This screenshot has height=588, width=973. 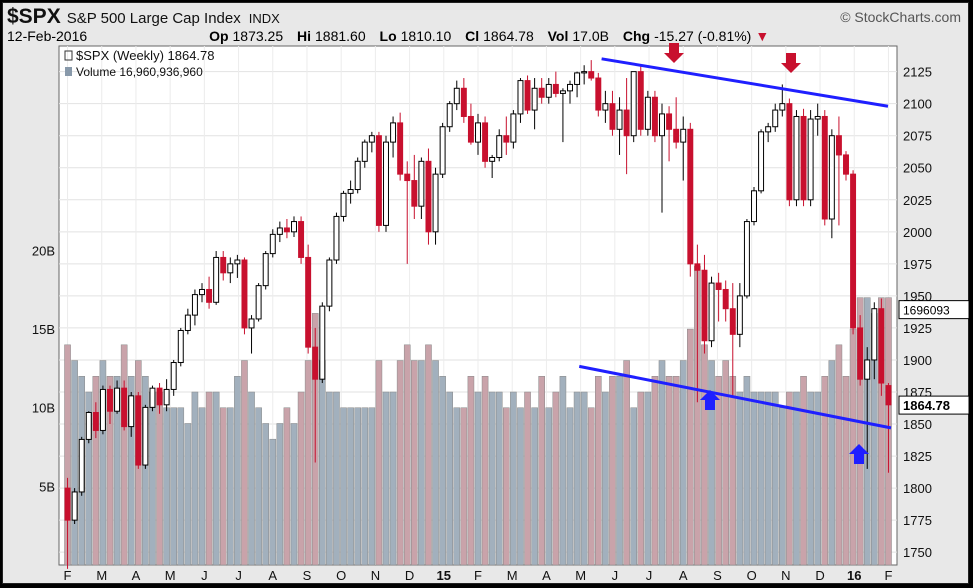 What do you see at coordinates (819, 575) in the screenshot?
I see `time-tick-label: D` at bounding box center [819, 575].